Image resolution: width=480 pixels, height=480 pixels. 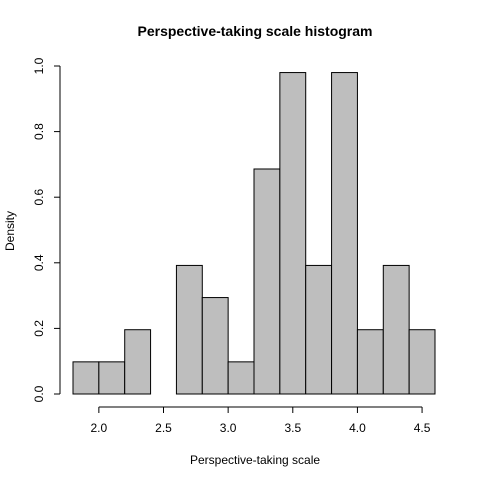 What do you see at coordinates (255, 460) in the screenshot?
I see `x-axis-label: Perspective-taking scale` at bounding box center [255, 460].